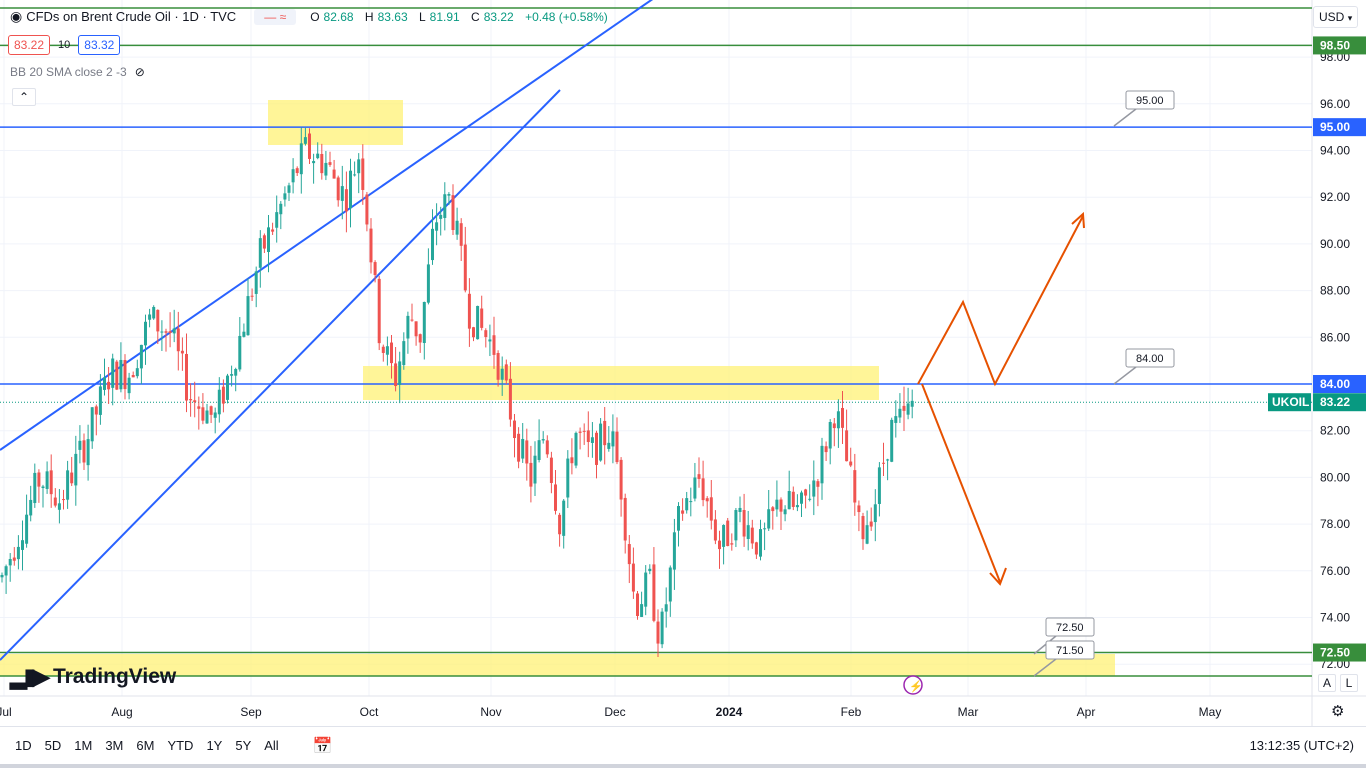  What do you see at coordinates (139, 72) in the screenshot?
I see `eye-off-icon: ⊘` at bounding box center [139, 72].